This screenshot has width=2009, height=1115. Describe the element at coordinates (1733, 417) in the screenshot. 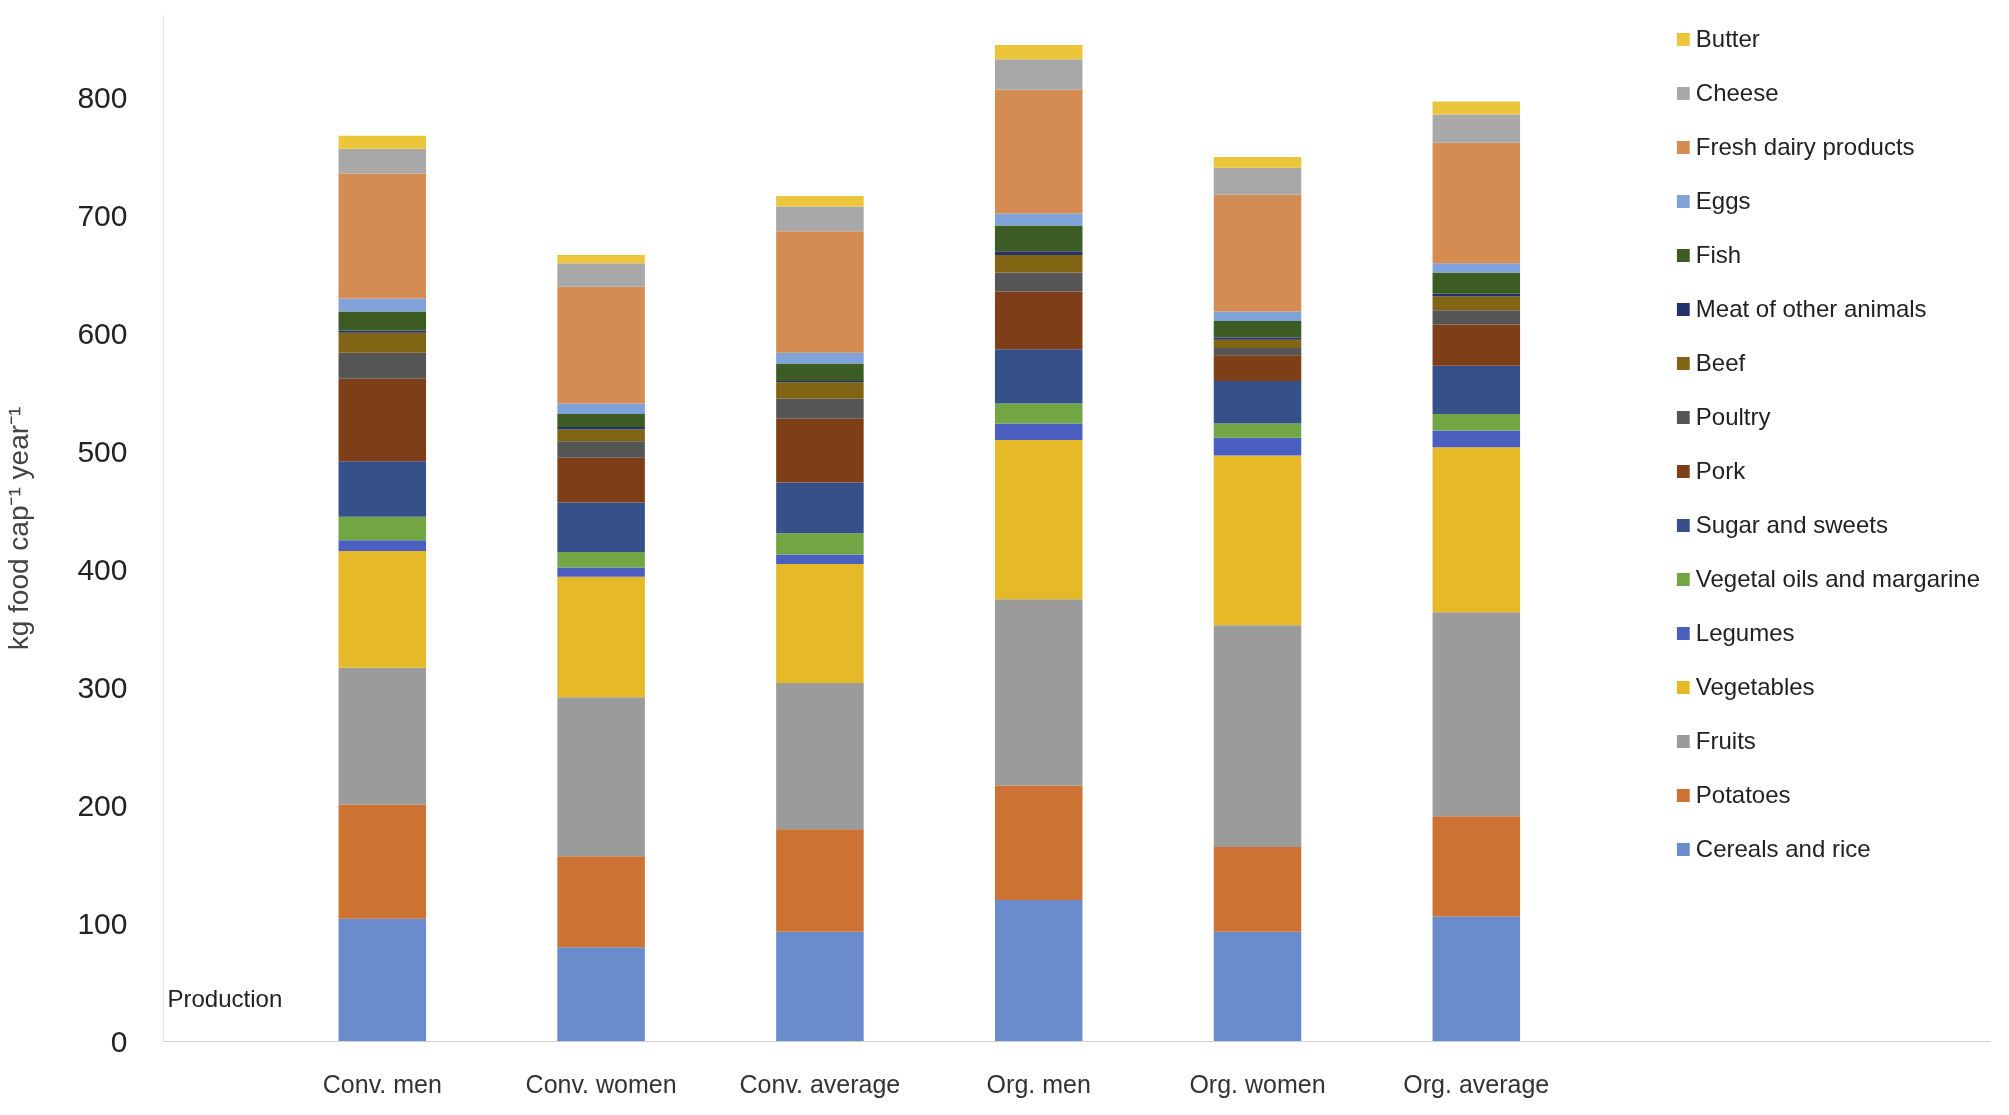

I see `legend-label: Poultry` at that location.